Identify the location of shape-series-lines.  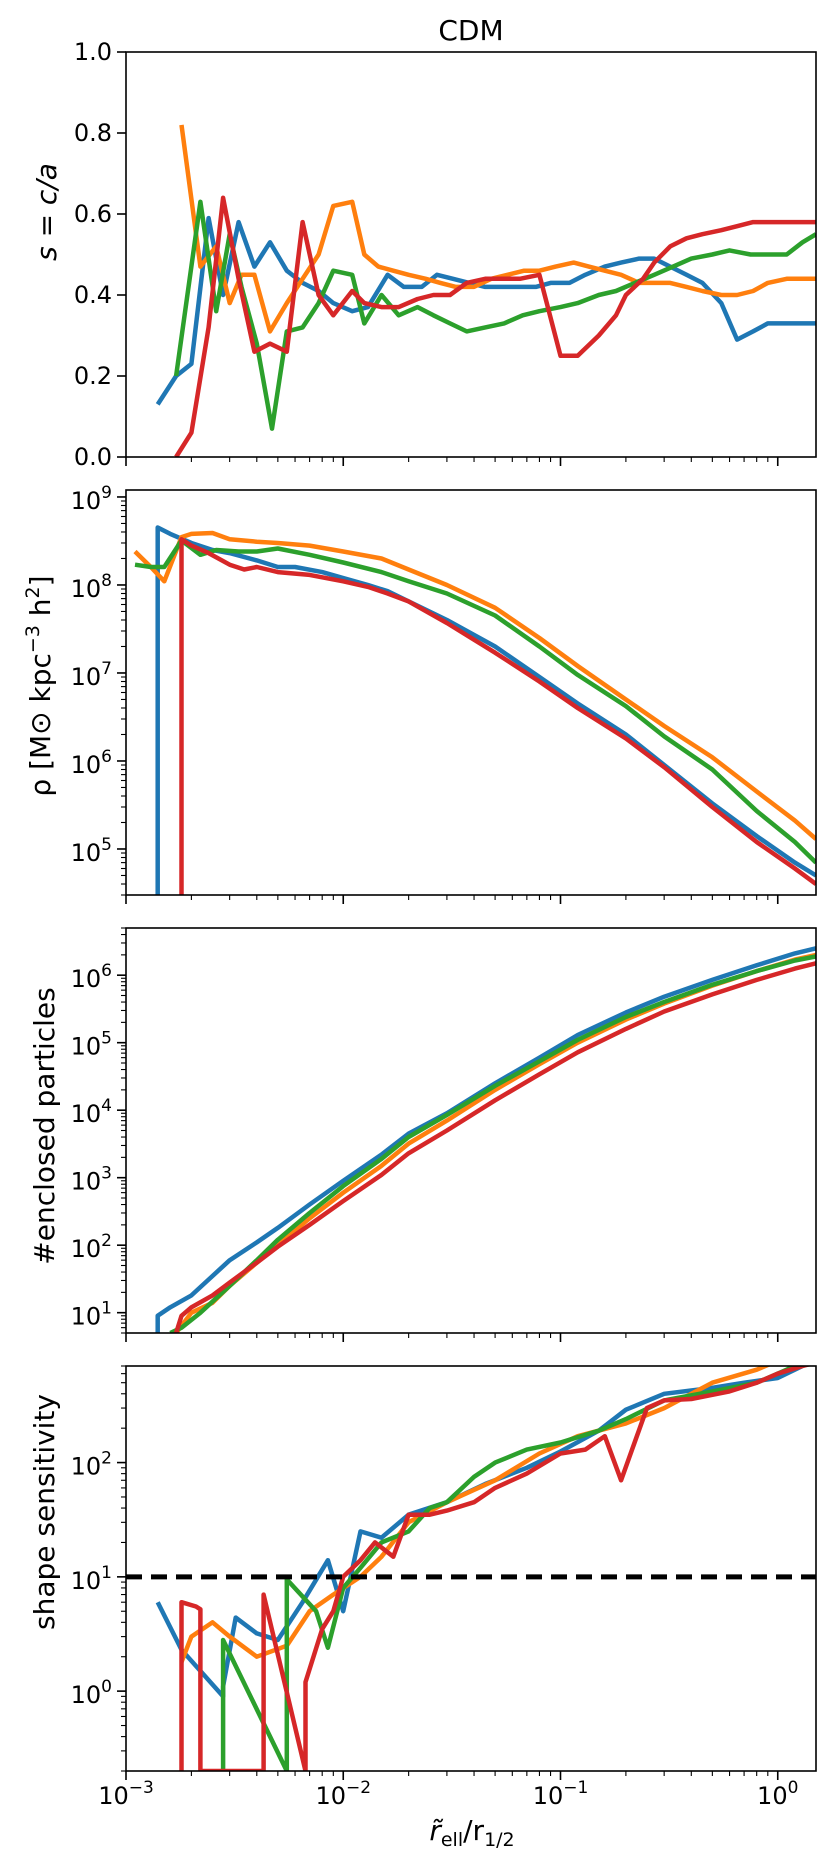
(485, 290).